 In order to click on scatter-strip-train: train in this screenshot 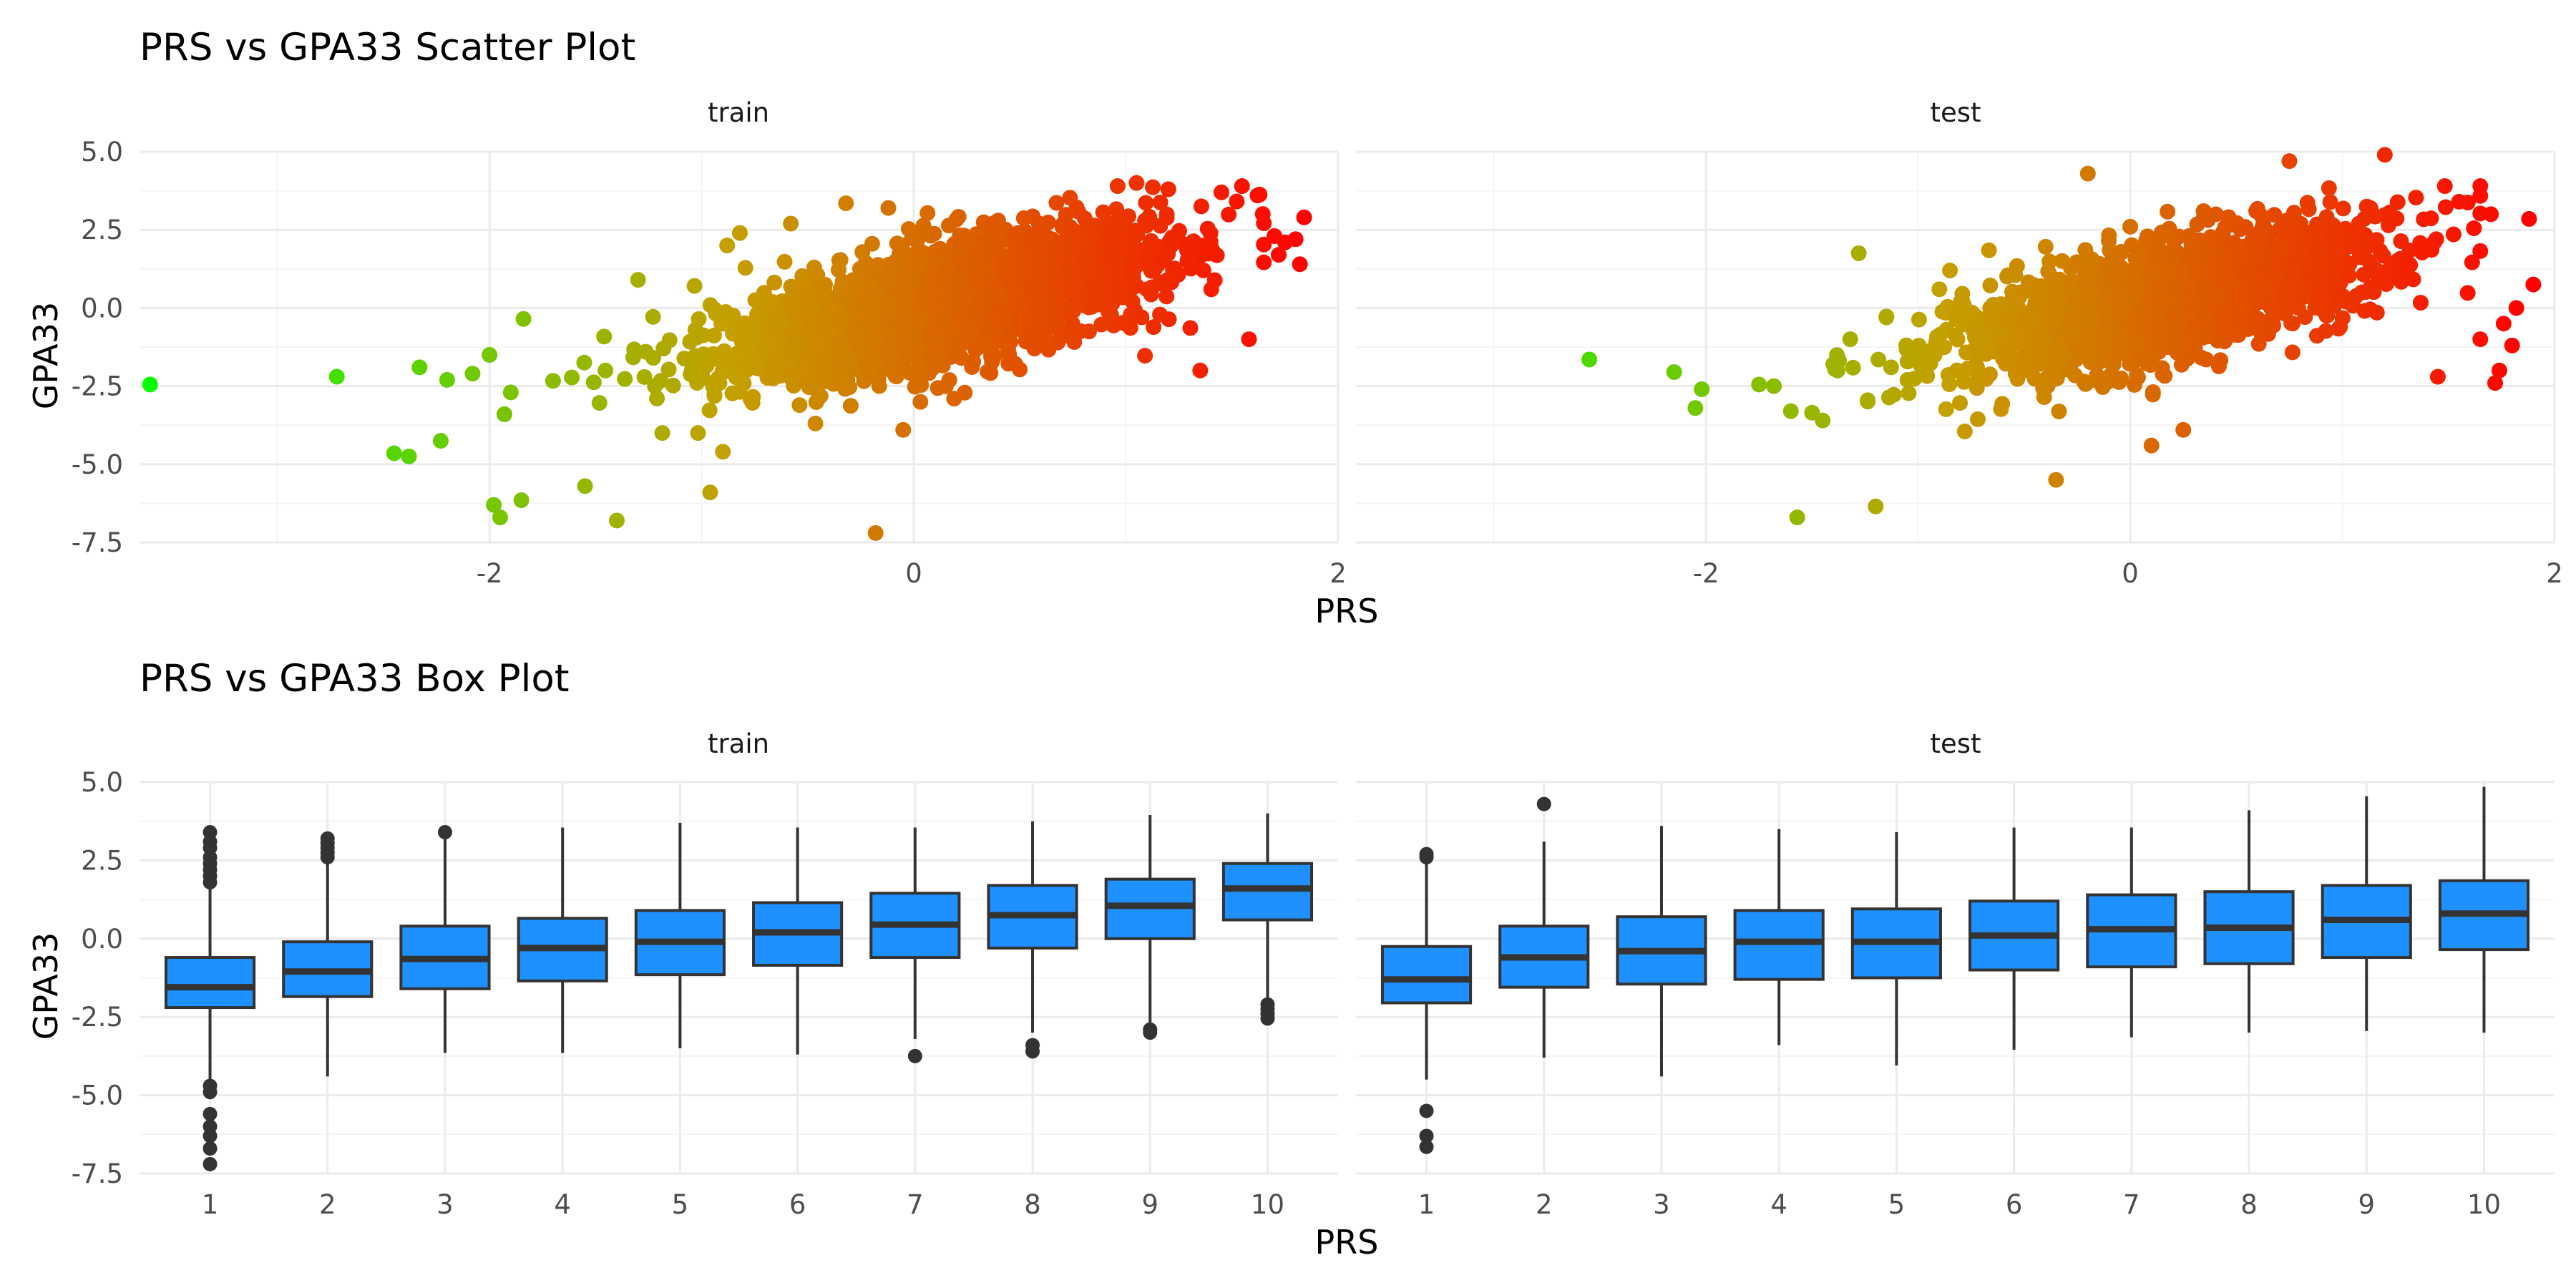, I will do `click(738, 112)`.